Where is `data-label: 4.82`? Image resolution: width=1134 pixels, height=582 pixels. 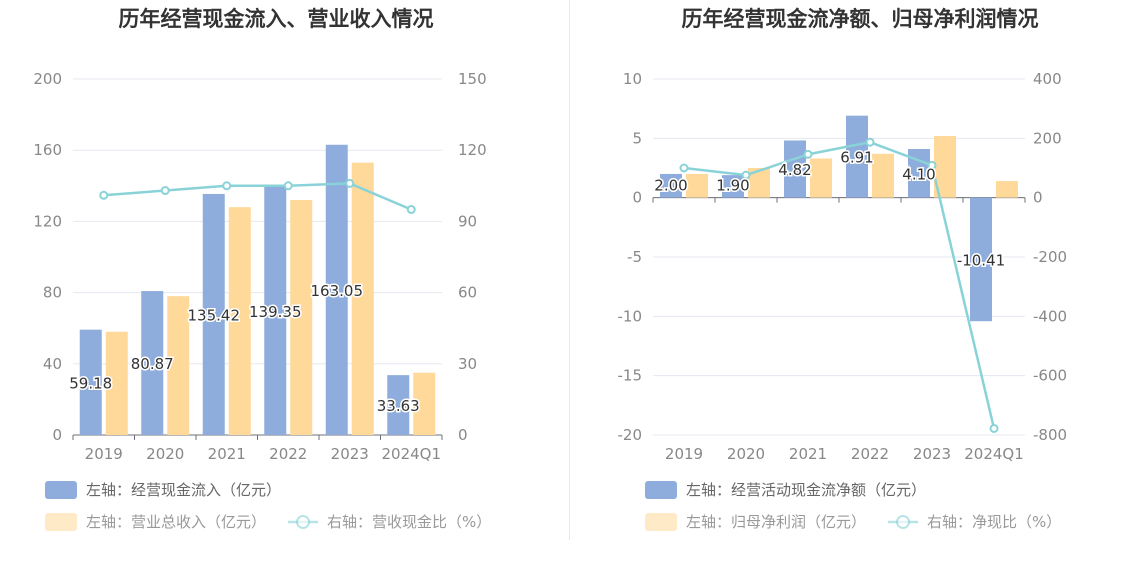
data-label: 4.82 is located at coordinates (794, 170).